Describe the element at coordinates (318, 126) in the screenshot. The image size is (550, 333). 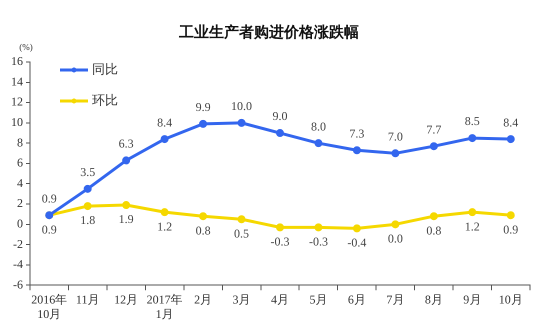
I see `data-label: 8.0` at that location.